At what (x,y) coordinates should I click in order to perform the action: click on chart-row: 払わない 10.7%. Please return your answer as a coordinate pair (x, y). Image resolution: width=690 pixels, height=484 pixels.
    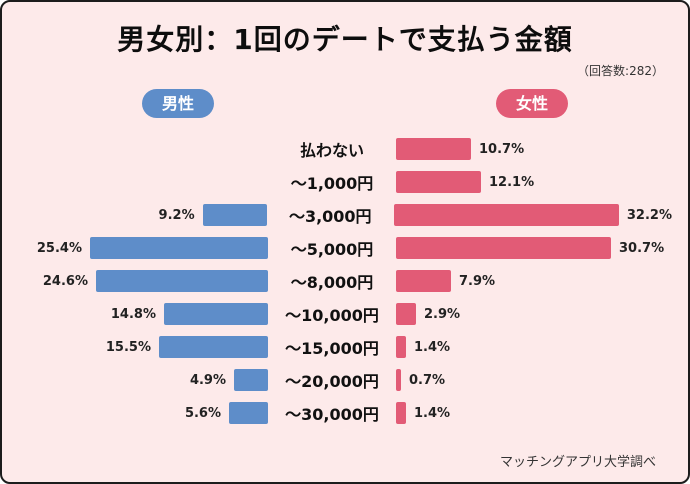
    Looking at the image, I should click on (345, 149).